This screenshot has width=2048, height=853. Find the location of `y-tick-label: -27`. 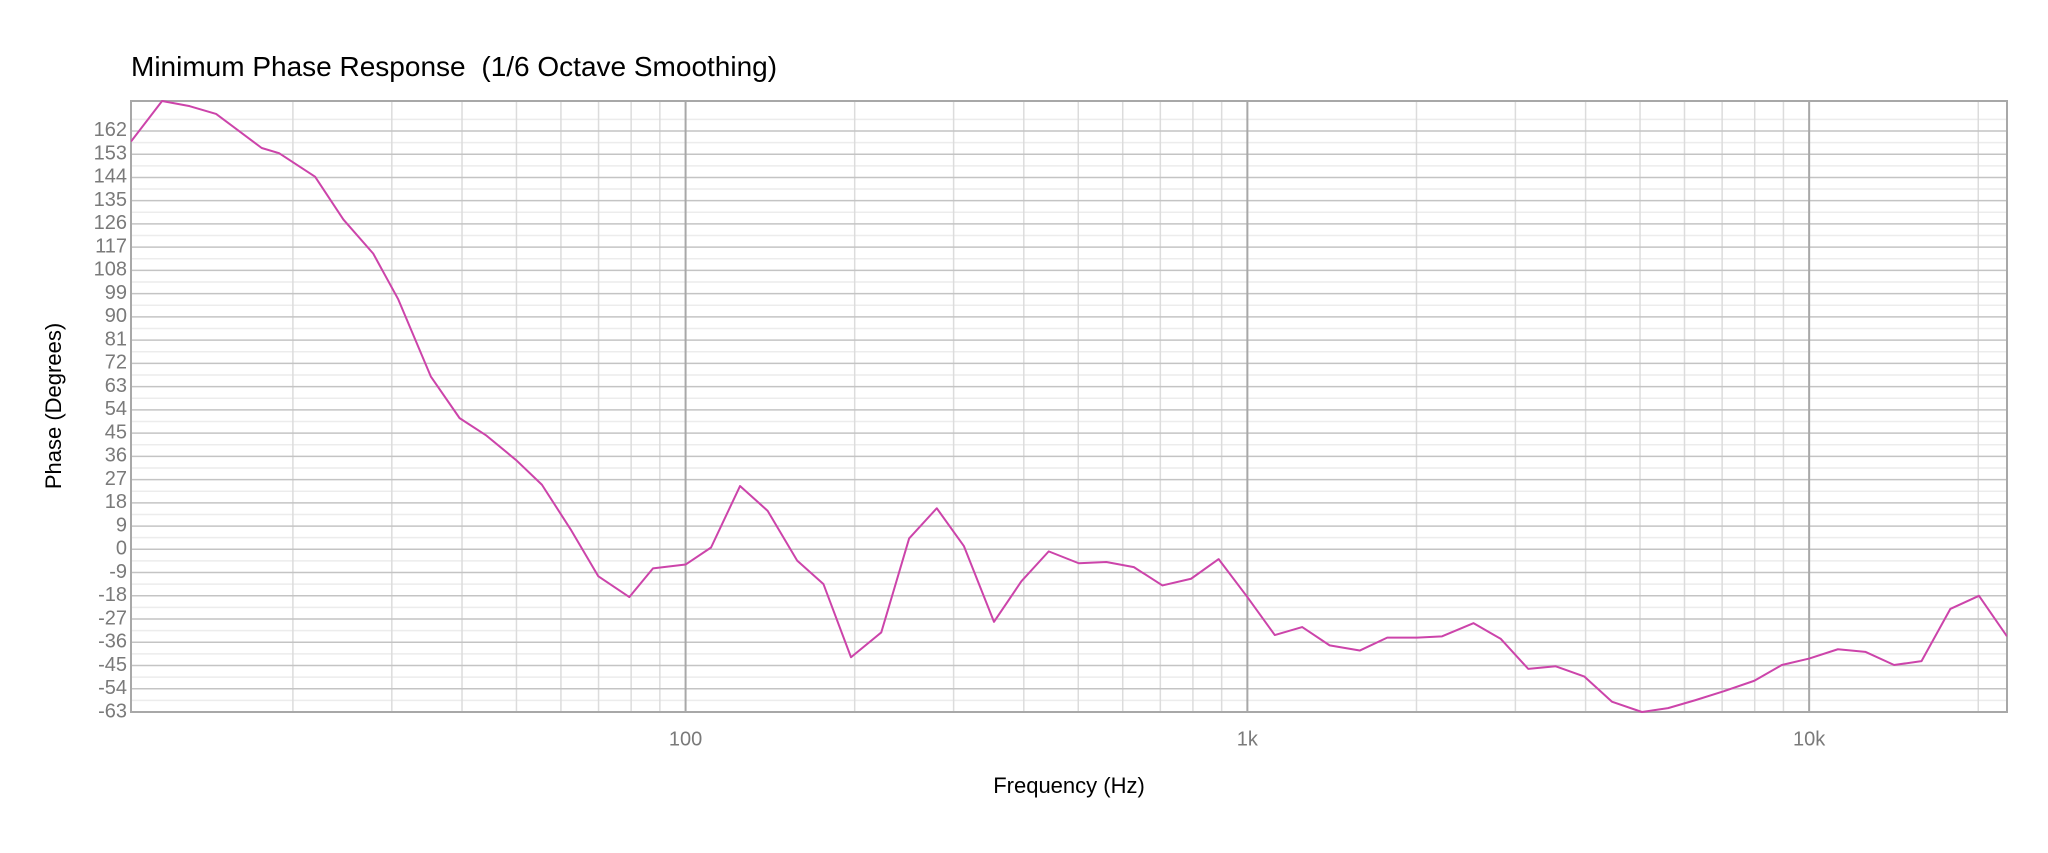

y-tick-label: -27 is located at coordinates (112, 618).